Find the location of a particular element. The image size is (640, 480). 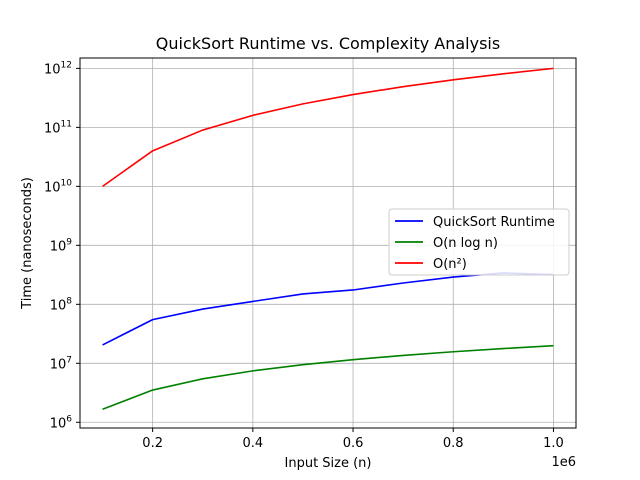

y-tick-exponent: 6 is located at coordinates (69, 419).